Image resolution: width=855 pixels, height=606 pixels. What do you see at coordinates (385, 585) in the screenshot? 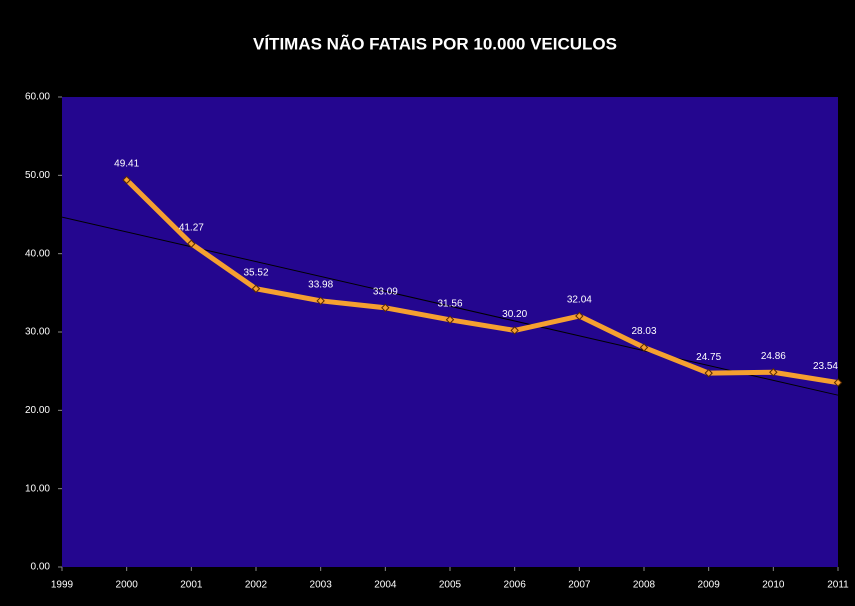
I see `x-tick-label: 2004` at bounding box center [385, 585].